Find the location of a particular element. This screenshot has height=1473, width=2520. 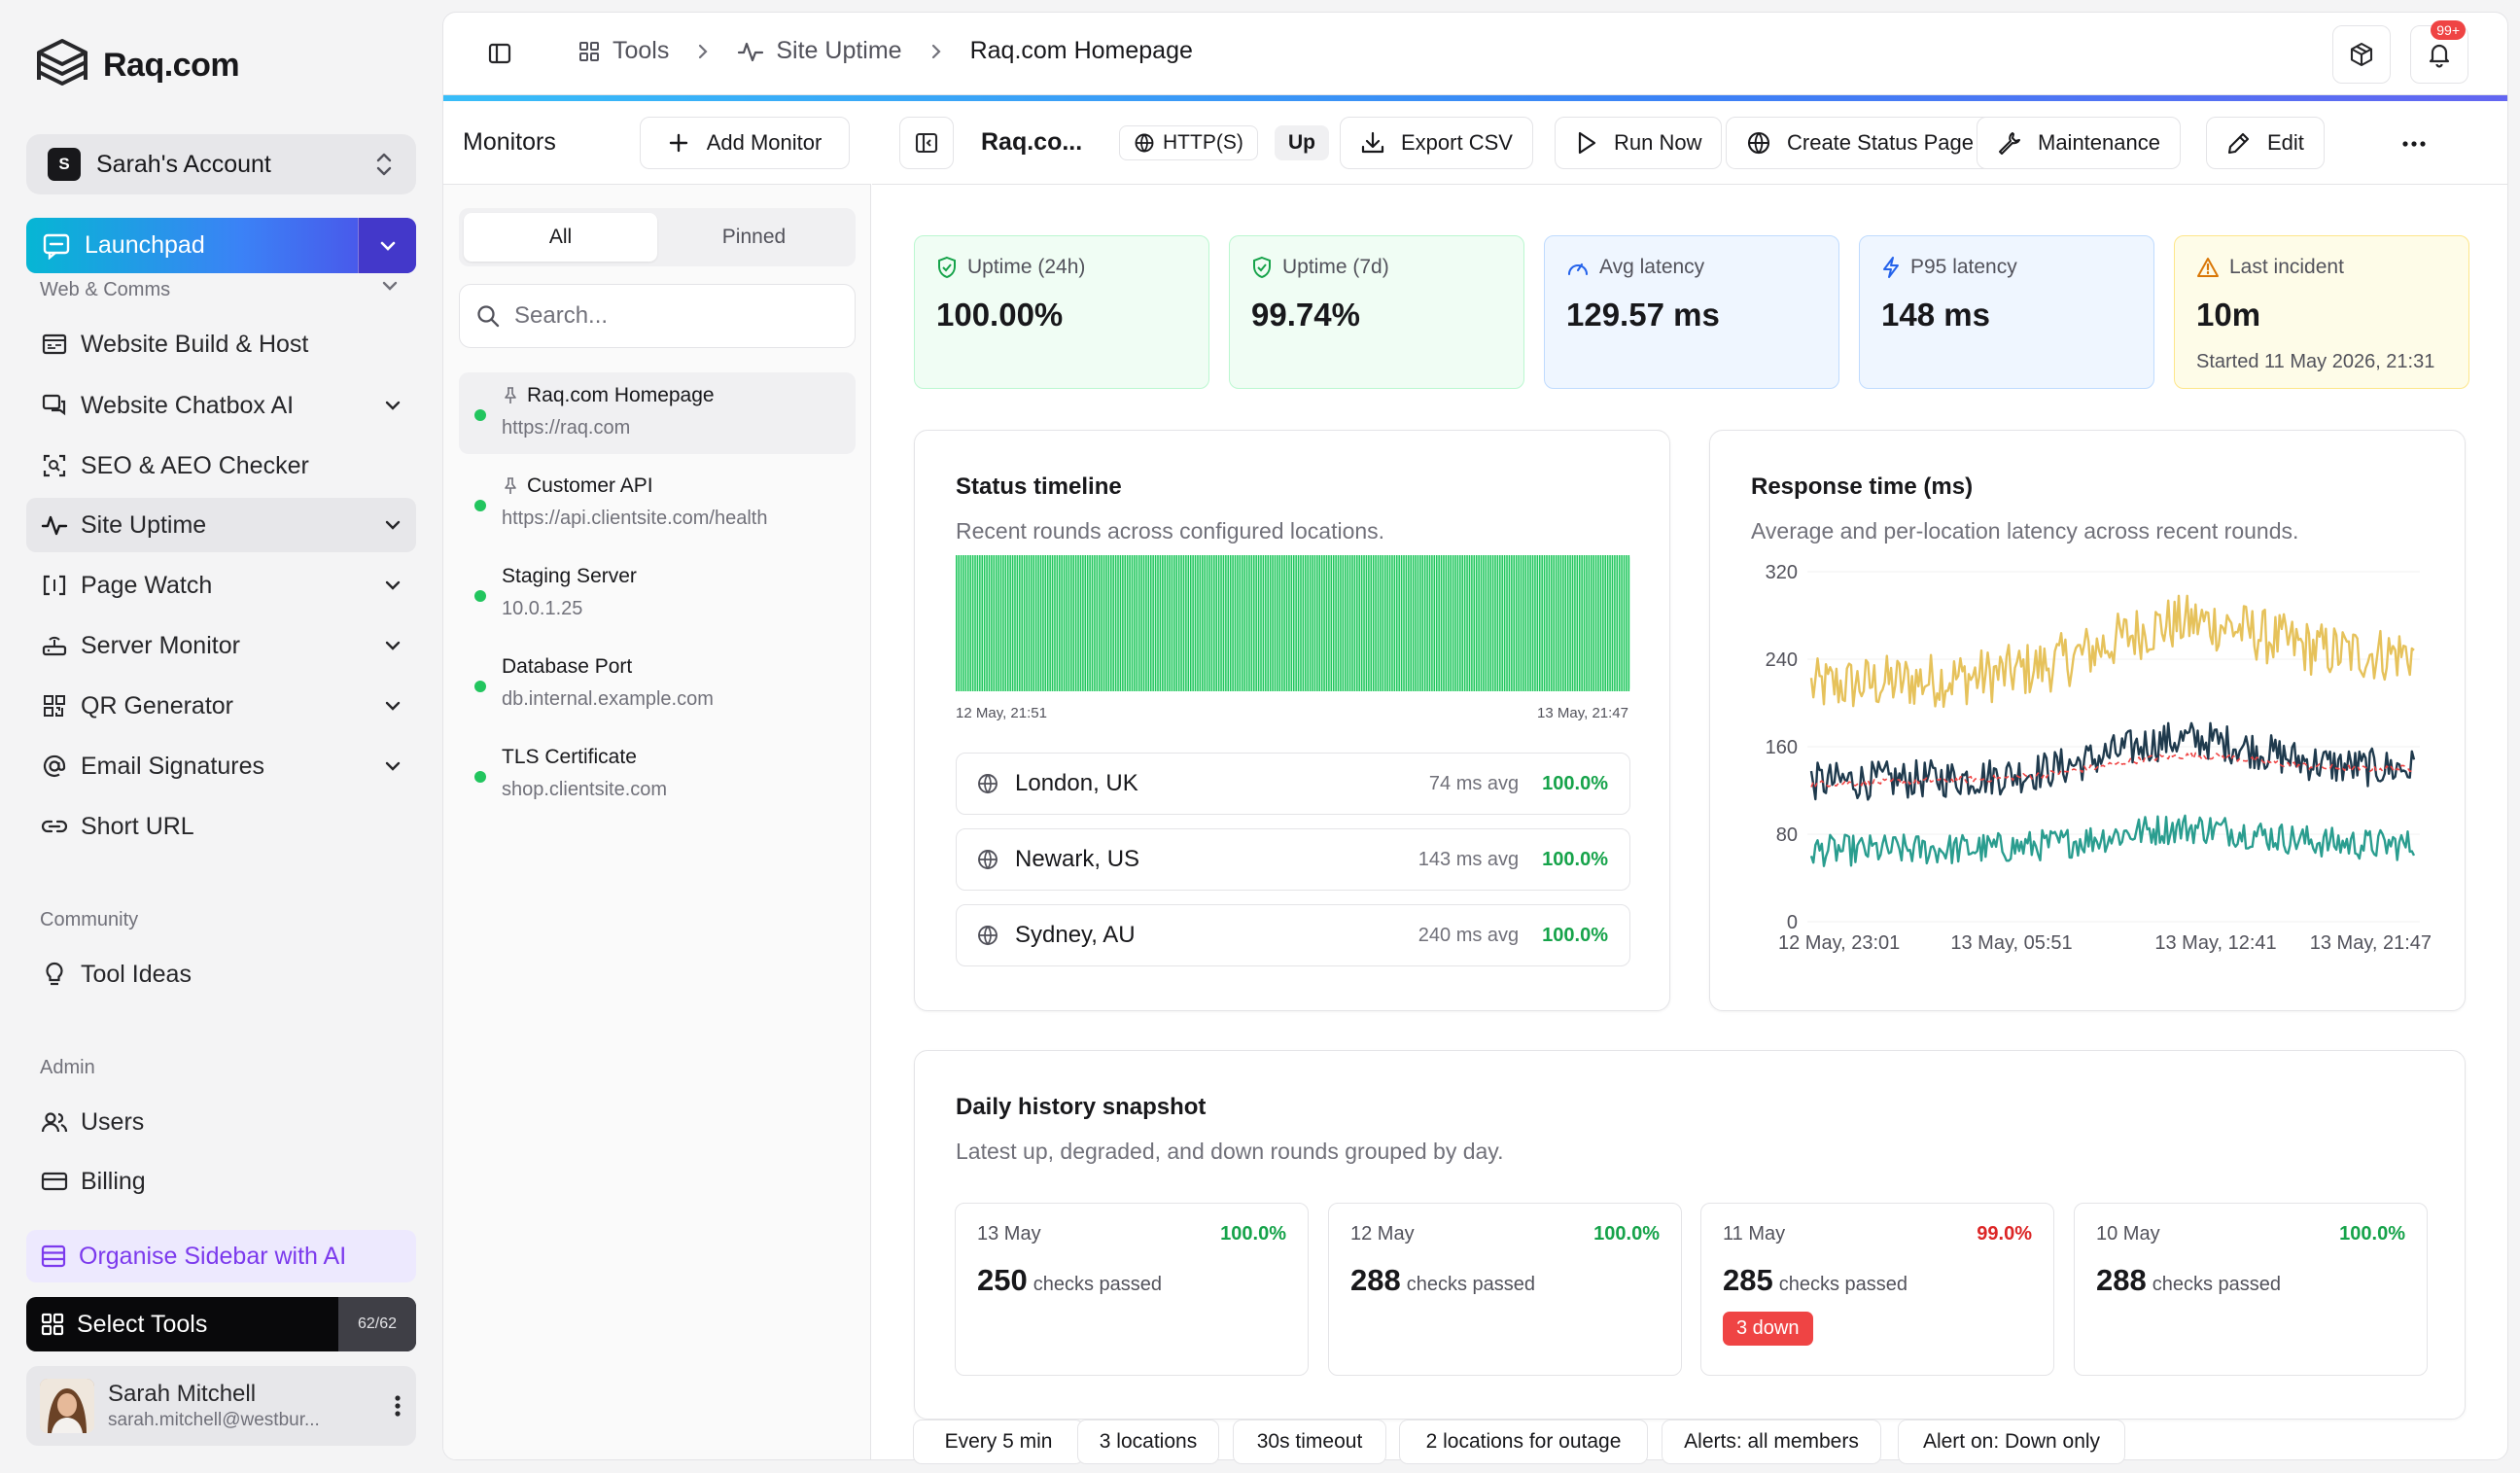

sidebar-item-server-monitor: Server Monitor is located at coordinates (221, 645).